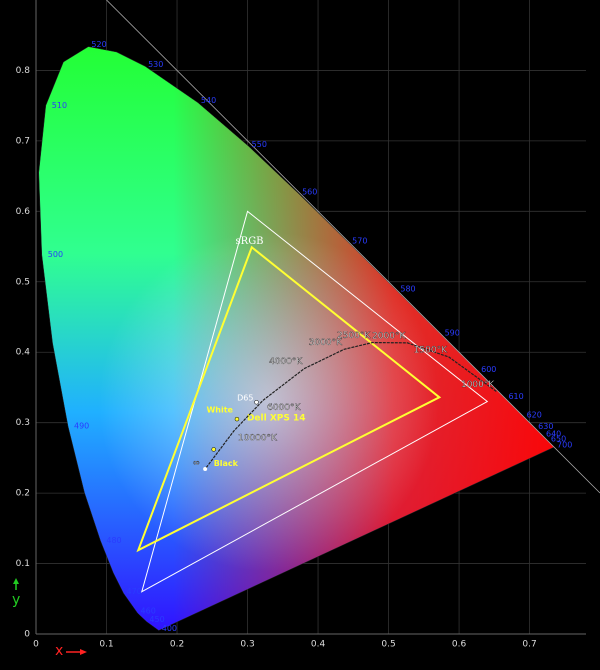 The image size is (600, 670). Describe the element at coordinates (388, 645) in the screenshot. I see `x-tick-label: 0.5` at that location.